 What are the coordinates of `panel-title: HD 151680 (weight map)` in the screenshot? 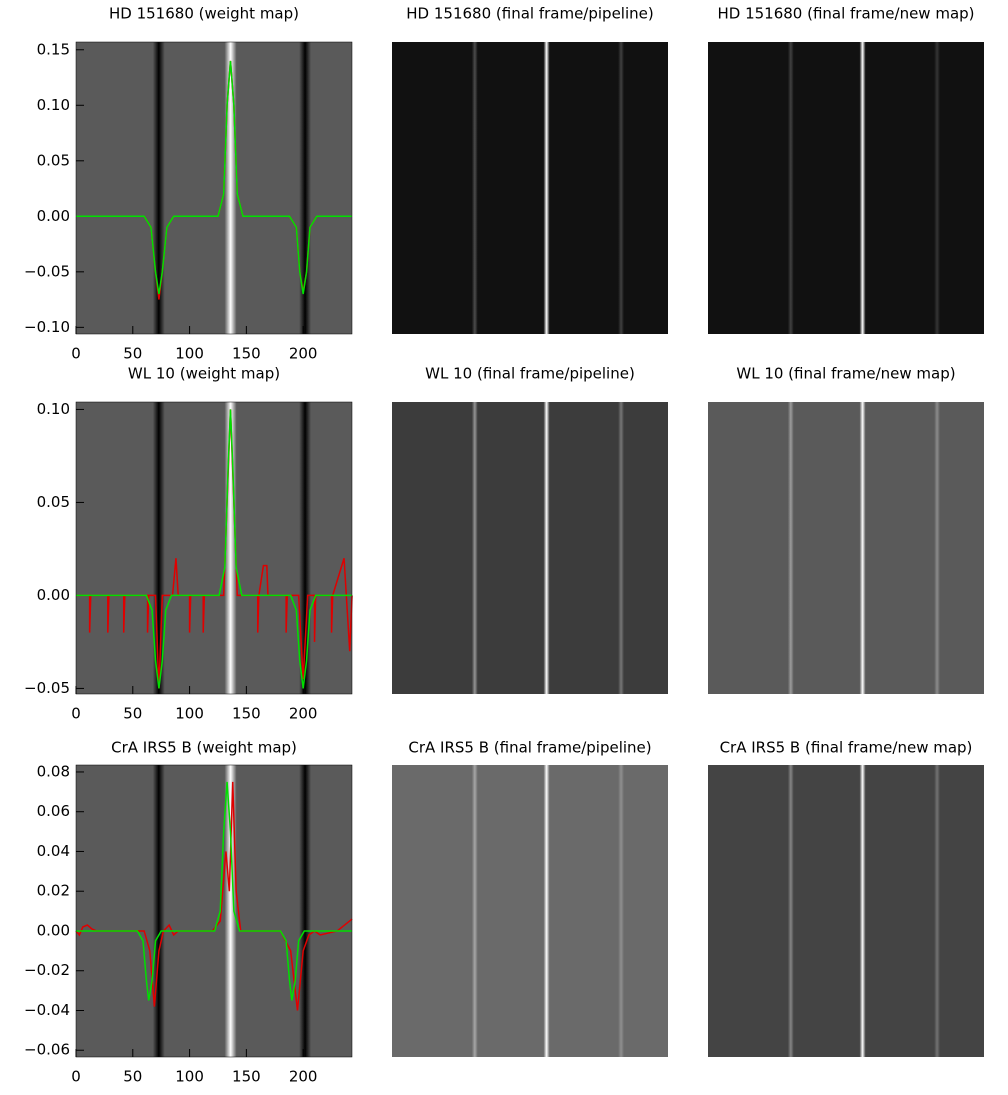 It's located at (204, 14).